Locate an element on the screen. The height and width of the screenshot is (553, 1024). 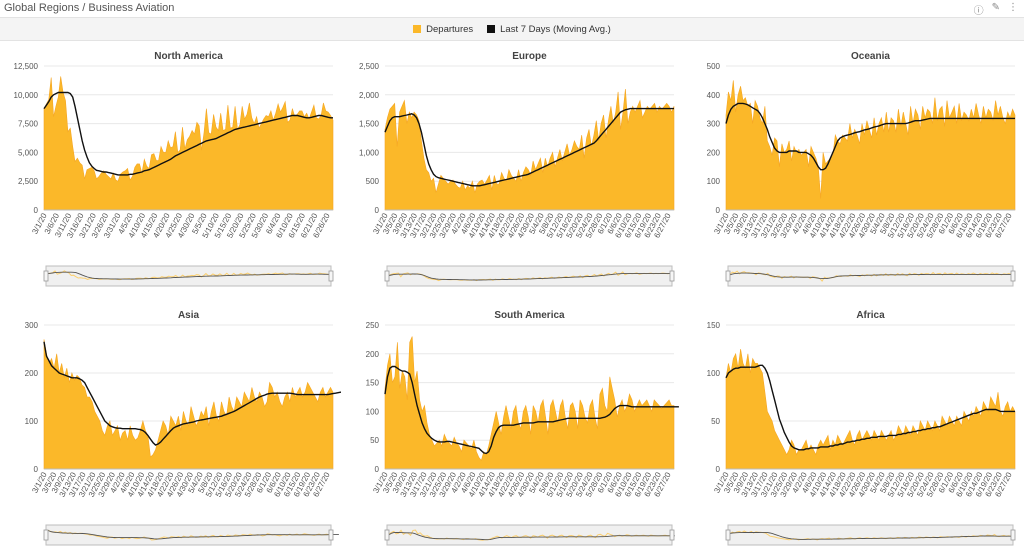
legend-swatch-moving-avg is located at coordinates (491, 29).